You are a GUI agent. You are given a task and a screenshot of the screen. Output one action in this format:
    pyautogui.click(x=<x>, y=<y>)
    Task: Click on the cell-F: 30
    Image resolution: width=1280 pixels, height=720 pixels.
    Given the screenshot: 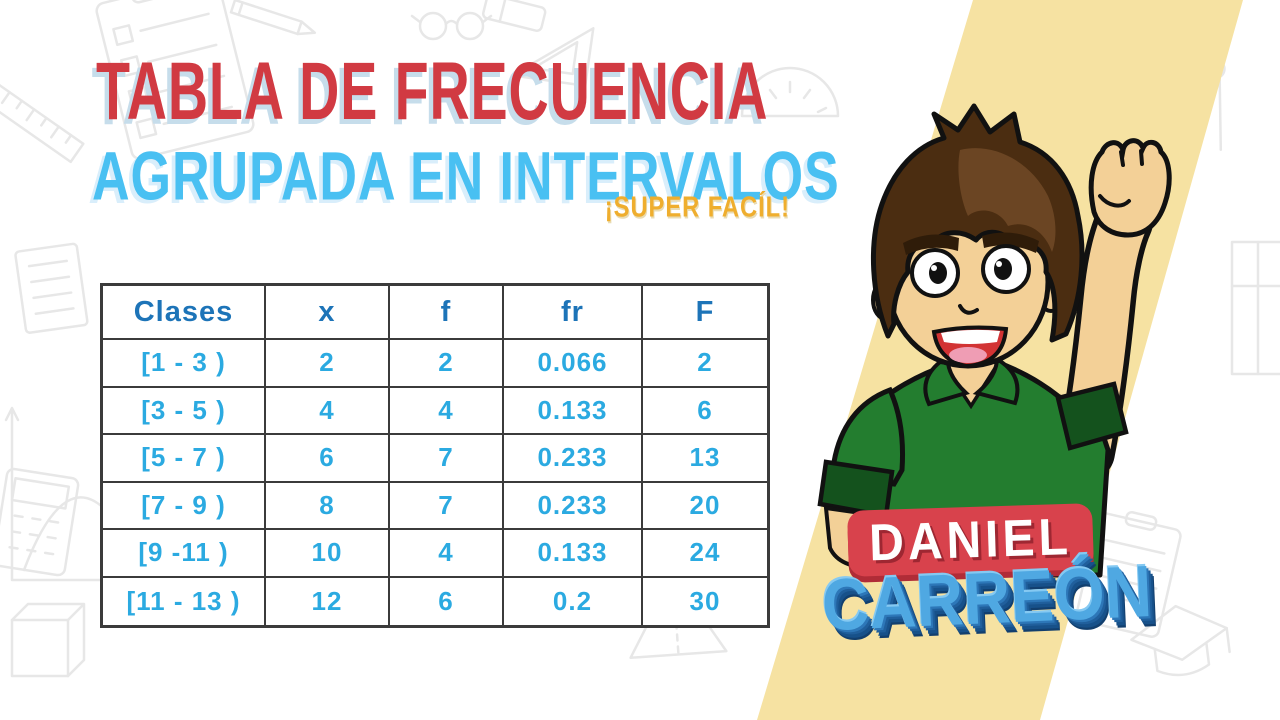 What is the action you would take?
    pyautogui.click(x=705, y=600)
    